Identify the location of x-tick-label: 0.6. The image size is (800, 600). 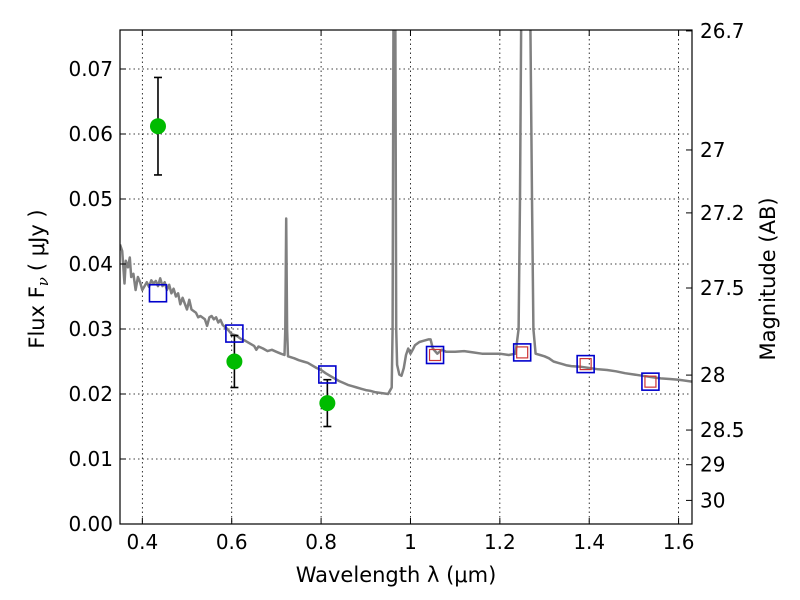
(232, 542).